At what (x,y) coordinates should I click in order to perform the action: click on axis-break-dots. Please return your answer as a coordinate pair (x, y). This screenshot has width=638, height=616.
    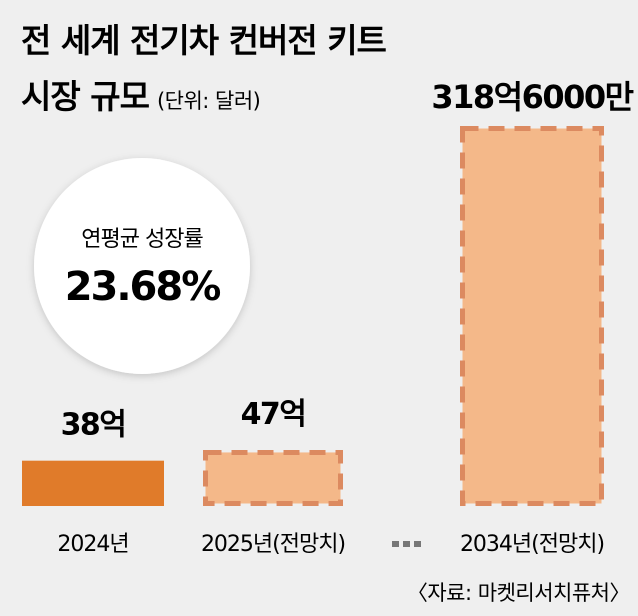
    Looking at the image, I should click on (406, 544).